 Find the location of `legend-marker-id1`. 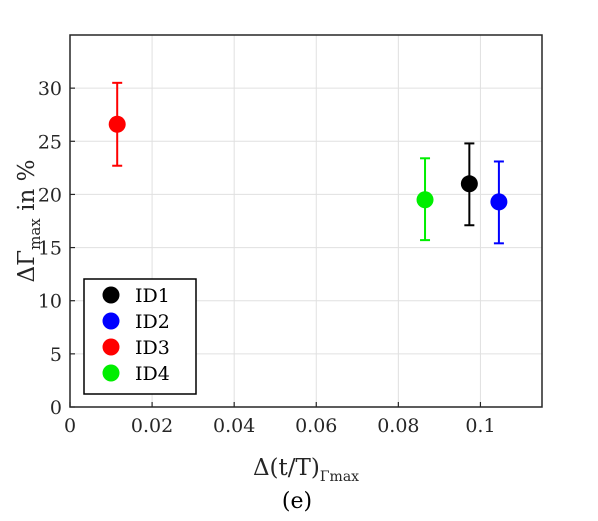

legend-marker-id1 is located at coordinates (111, 295).